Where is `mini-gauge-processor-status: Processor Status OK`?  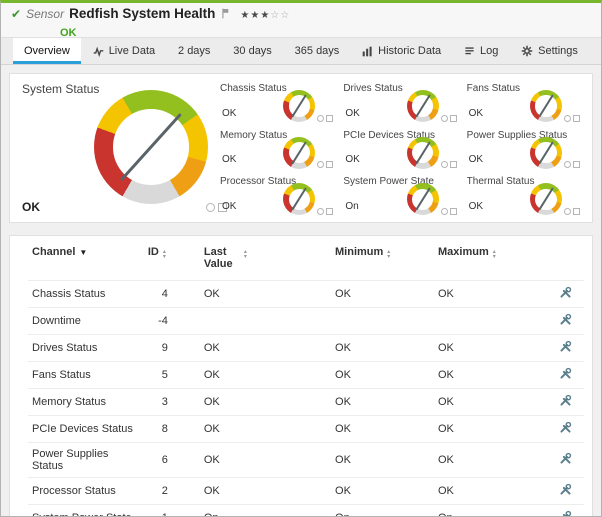 mini-gauge-processor-status: Processor Status OK is located at coordinates (278, 194).